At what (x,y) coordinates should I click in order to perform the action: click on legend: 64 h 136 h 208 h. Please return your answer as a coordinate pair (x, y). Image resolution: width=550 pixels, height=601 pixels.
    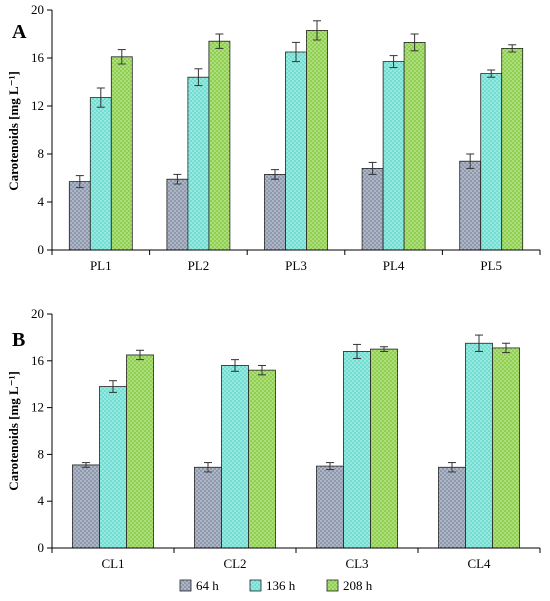
    Looking at the image, I should click on (276, 585).